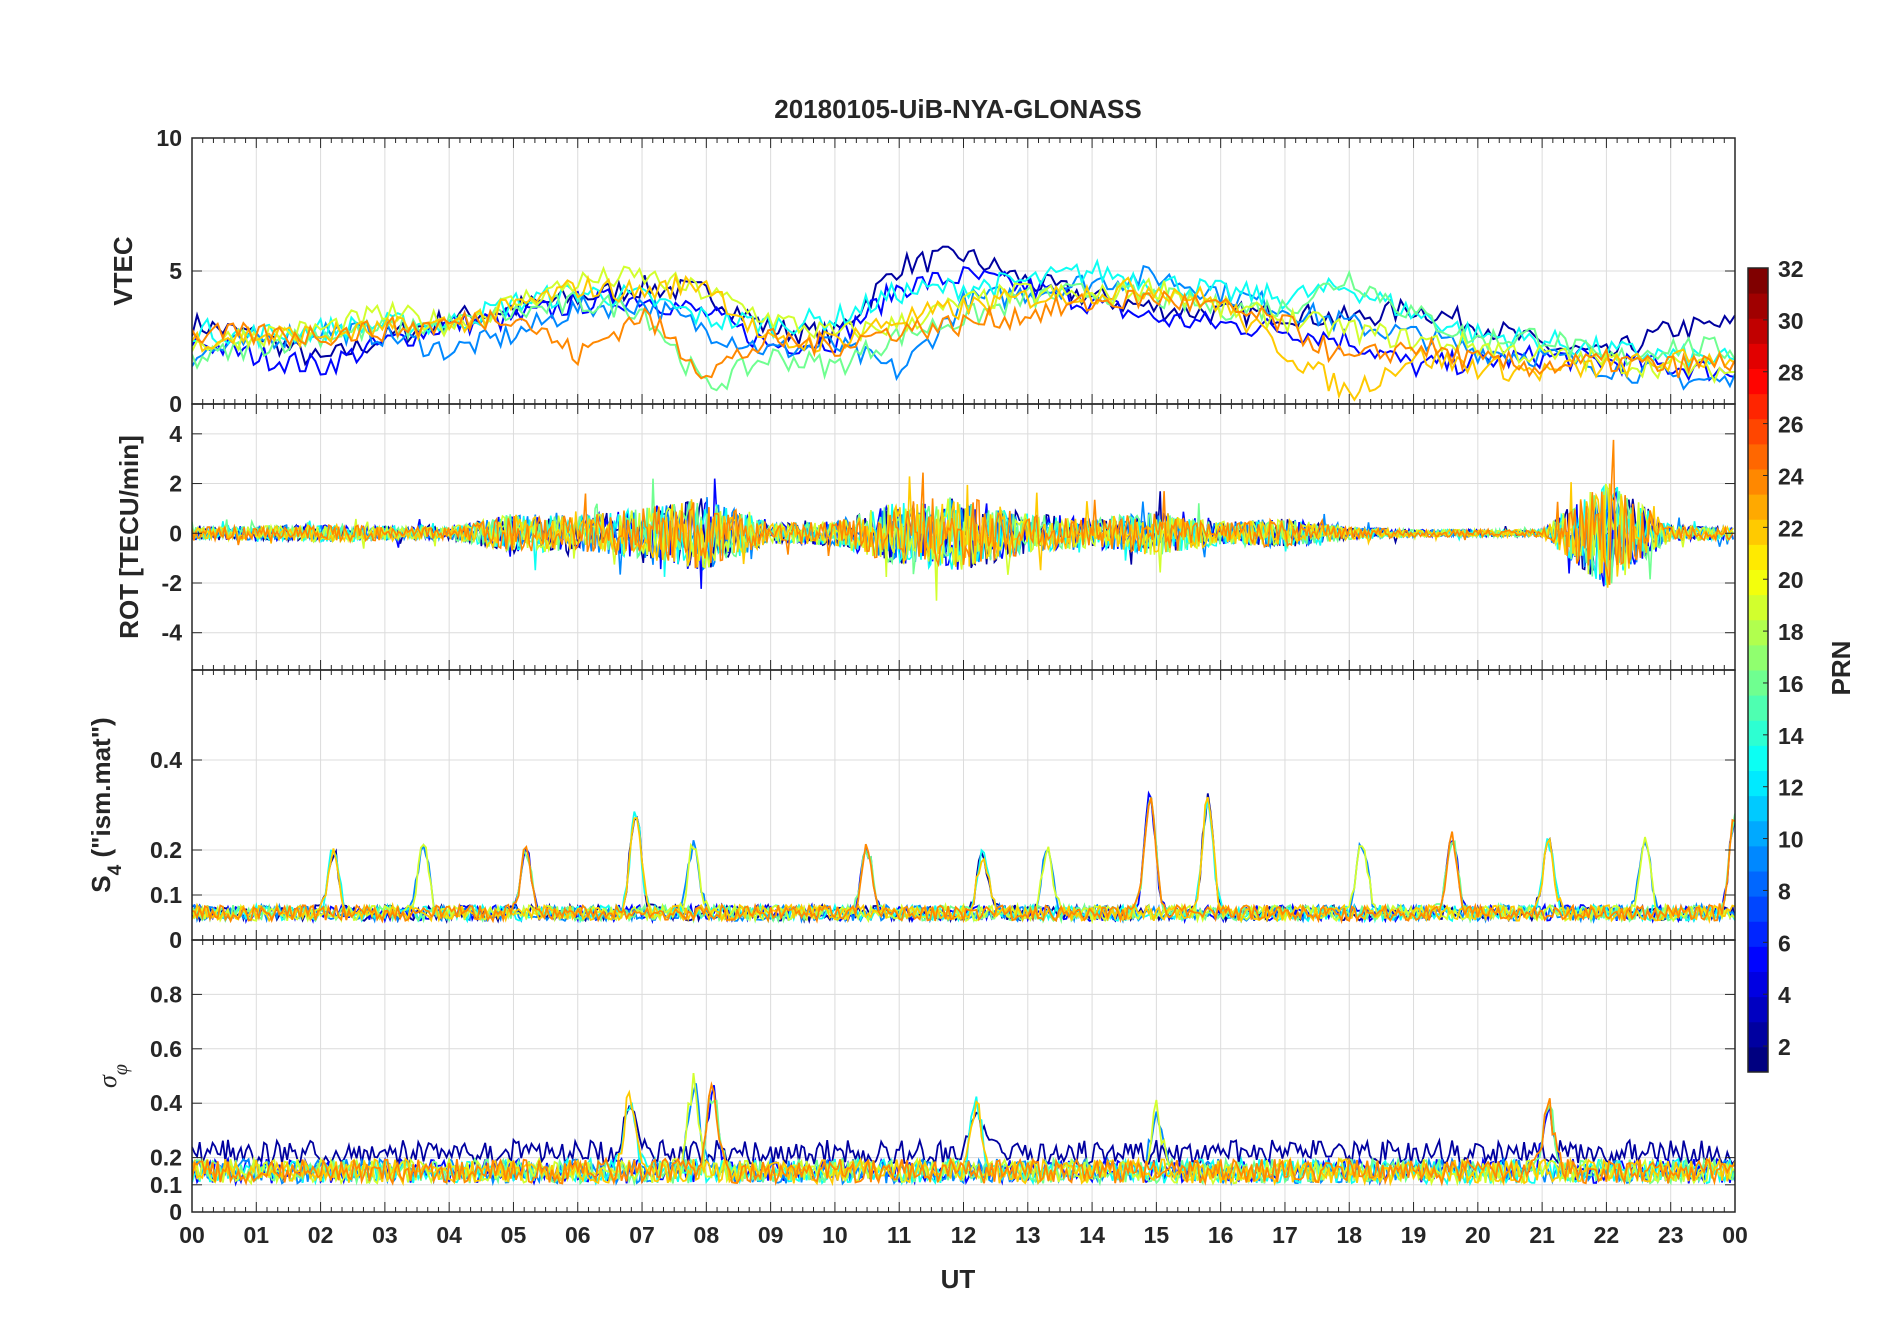 The image size is (1902, 1330). What do you see at coordinates (1791, 528) in the screenshot?
I see `colorbar-tick-label: 22` at bounding box center [1791, 528].